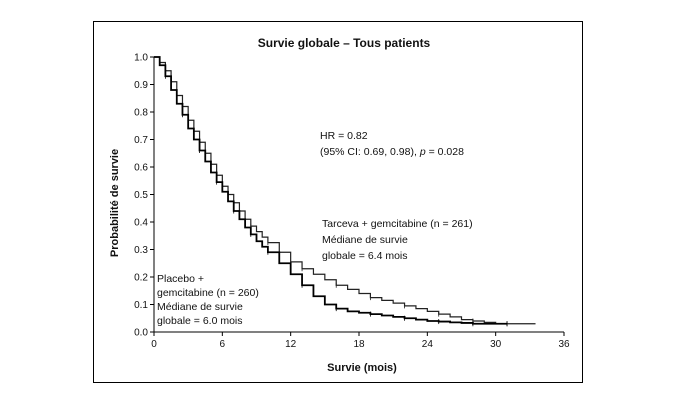 This screenshot has width=675, height=403. Describe the element at coordinates (200, 321) in the screenshot. I see `placebo-legend-line4: globale = 6.0 mois` at that location.